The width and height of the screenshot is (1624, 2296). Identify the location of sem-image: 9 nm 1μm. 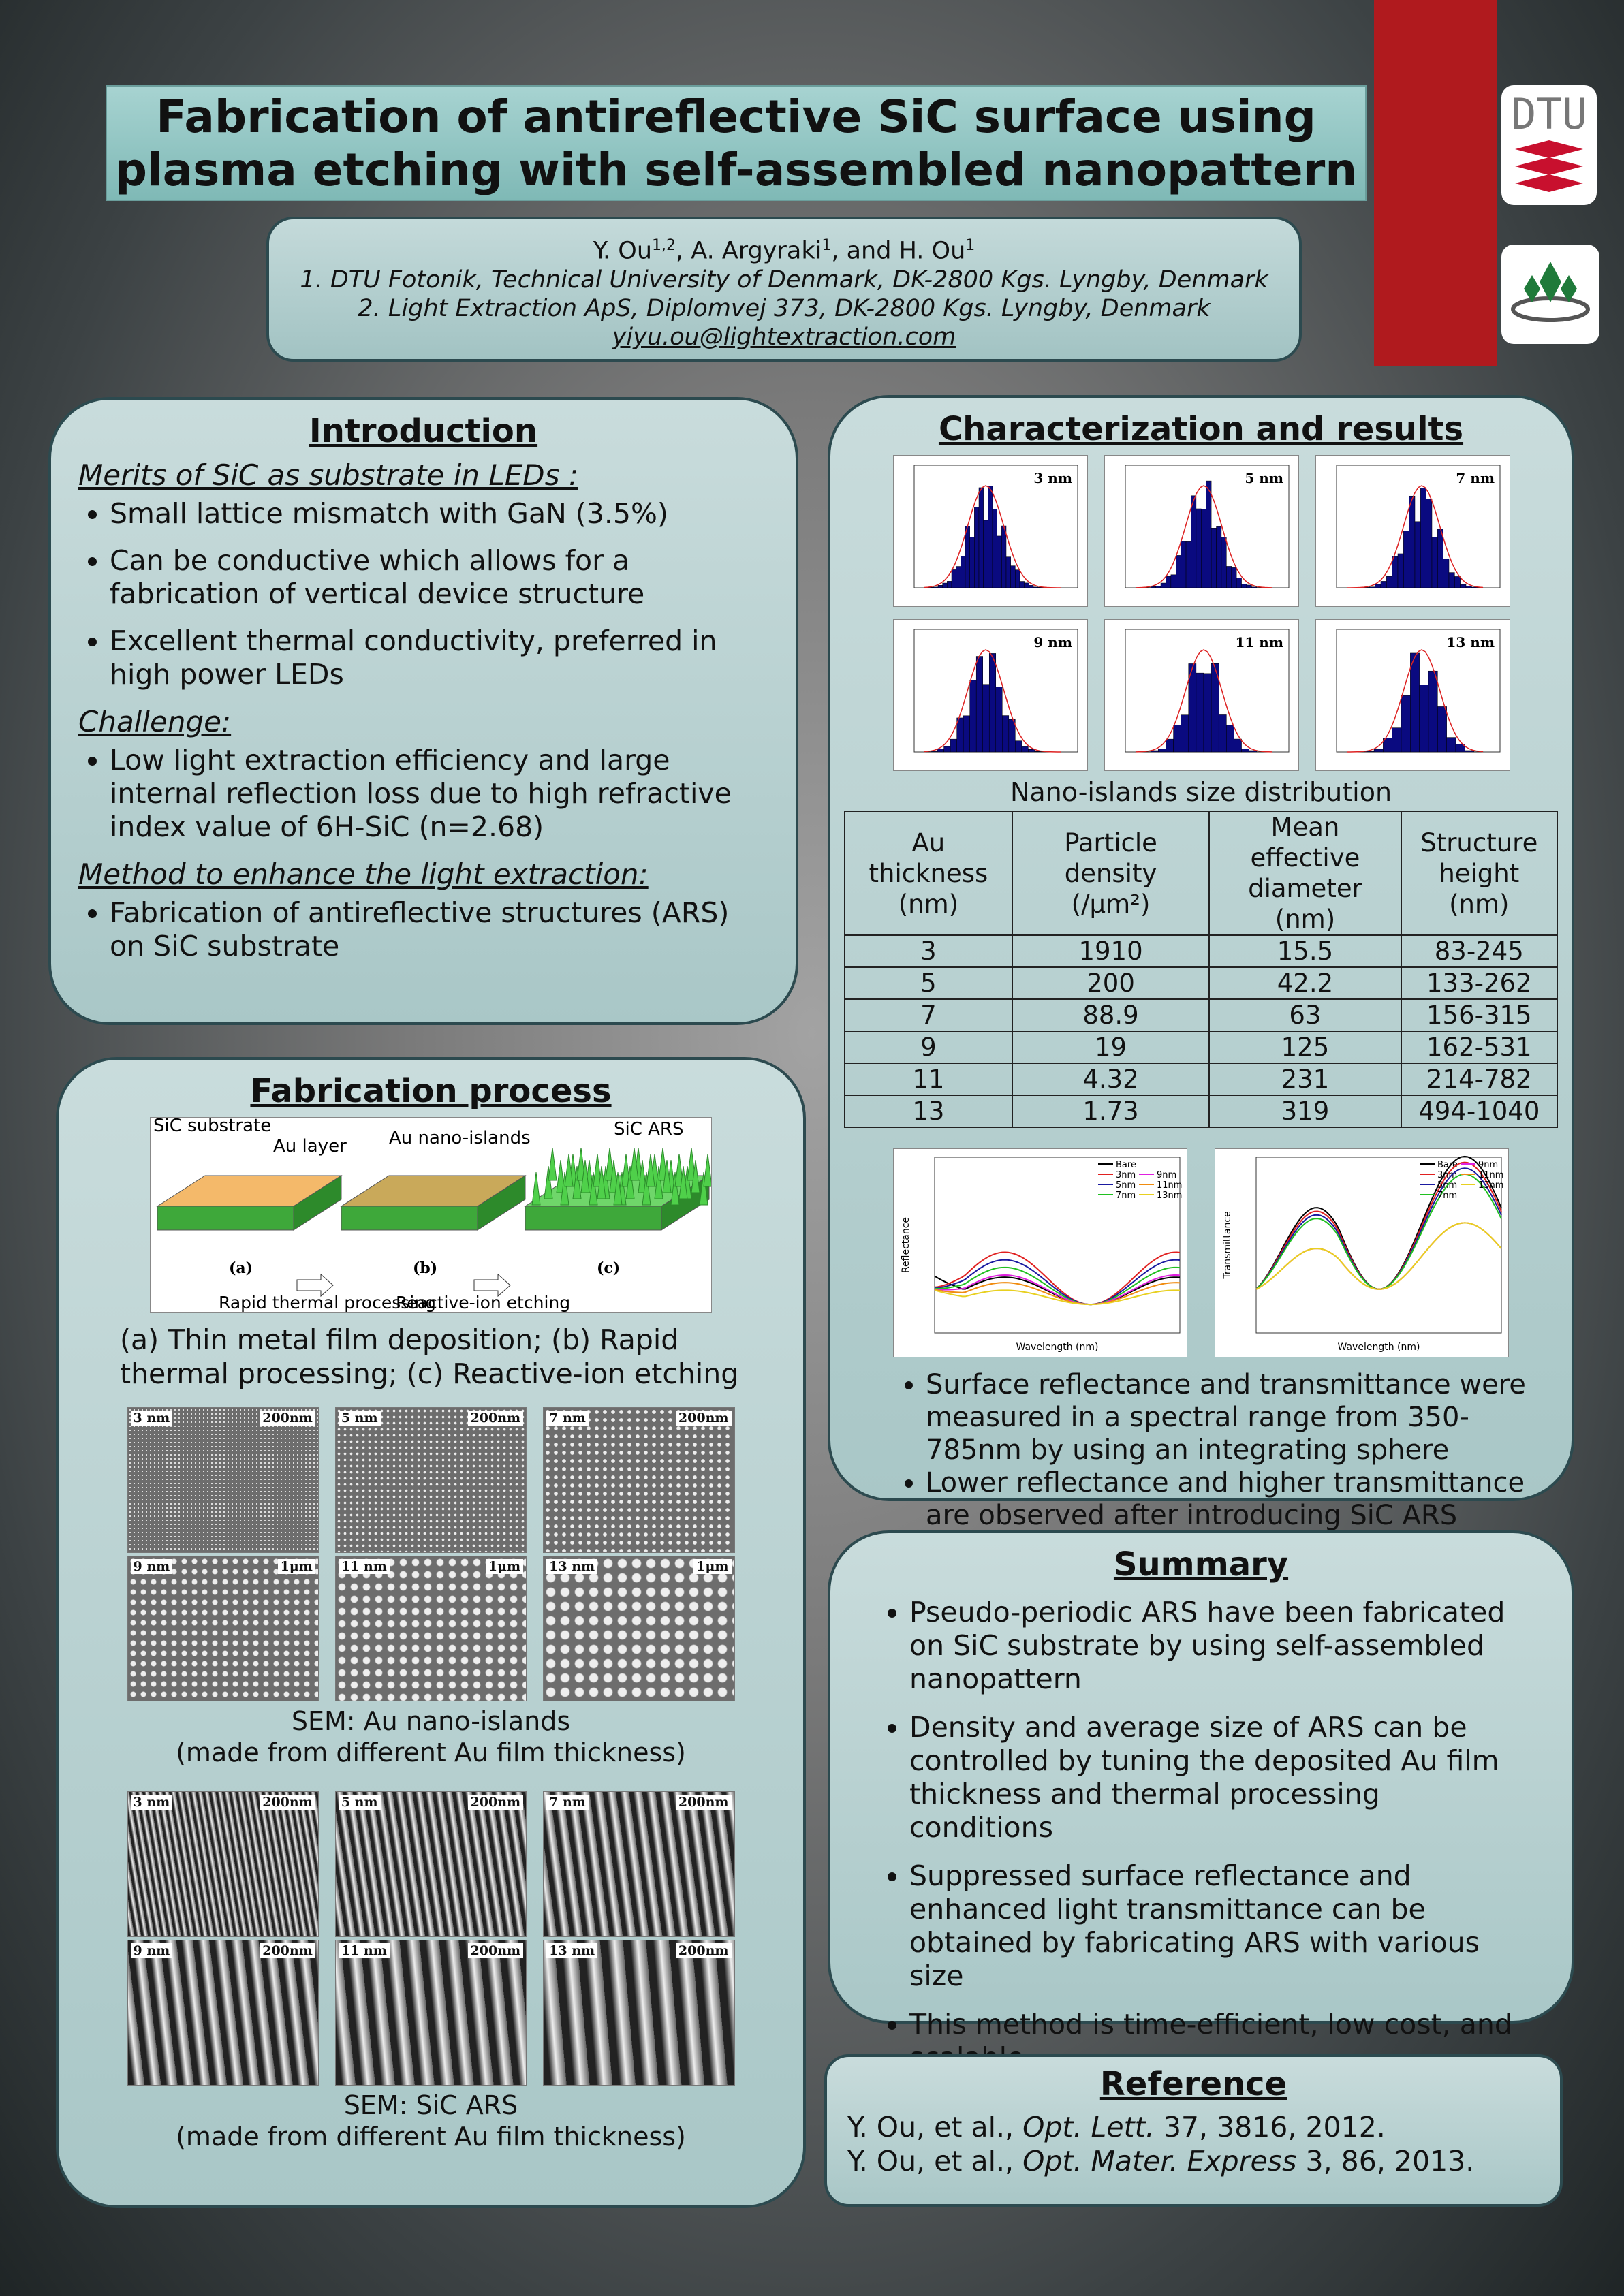
(223, 1628).